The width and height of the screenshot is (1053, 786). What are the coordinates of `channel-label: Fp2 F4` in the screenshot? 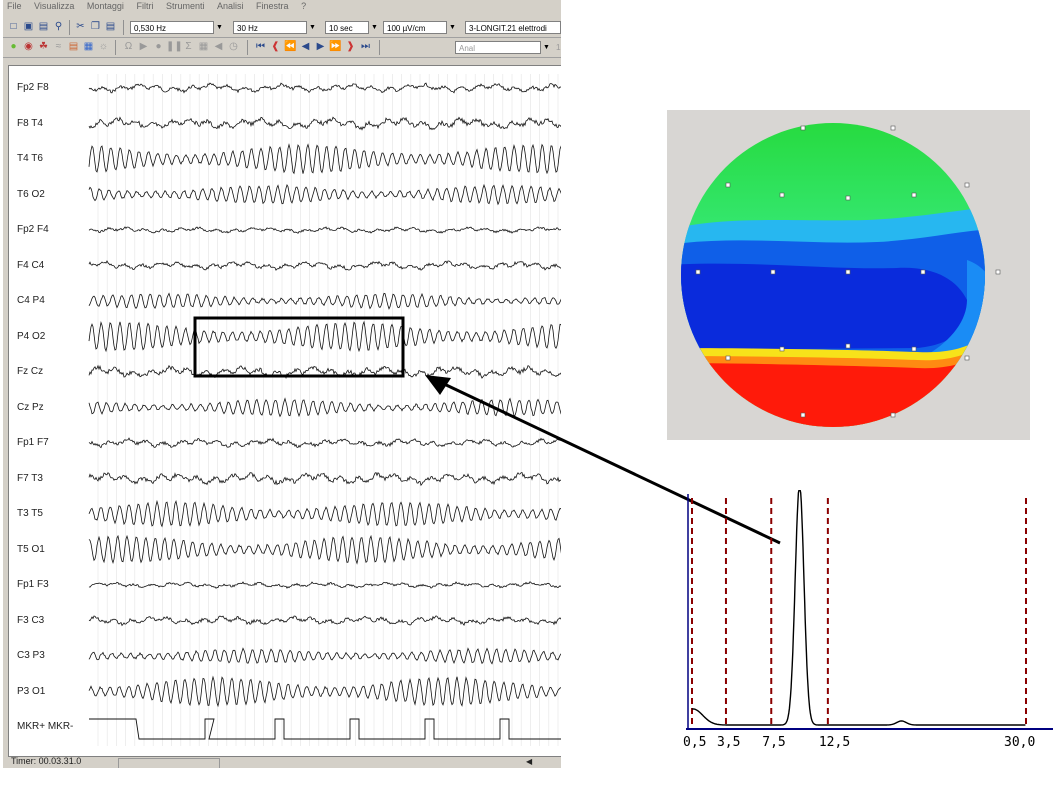 It's located at (33, 229).